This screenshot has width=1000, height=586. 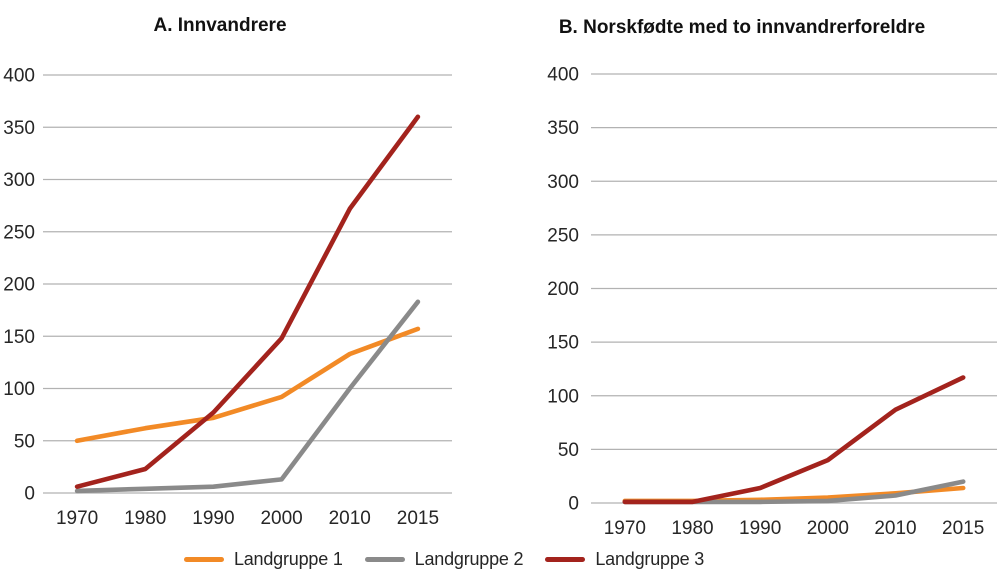 What do you see at coordinates (742, 27) in the screenshot?
I see `panel-title: B. Norskfødte med to innvandrerforeldre` at bounding box center [742, 27].